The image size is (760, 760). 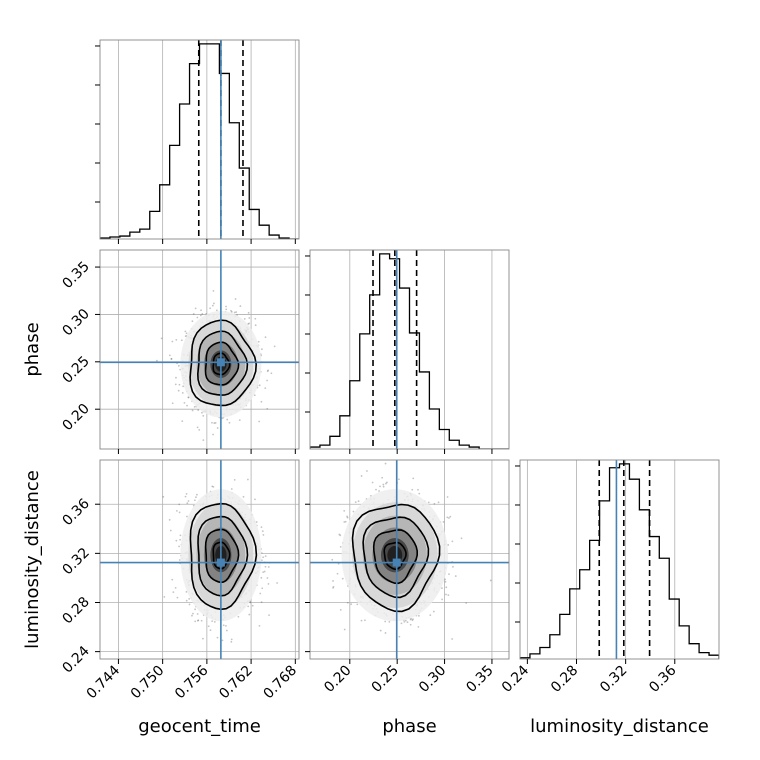 What do you see at coordinates (662, 678) in the screenshot?
I see `x-tick-label: 0.36` at bounding box center [662, 678].